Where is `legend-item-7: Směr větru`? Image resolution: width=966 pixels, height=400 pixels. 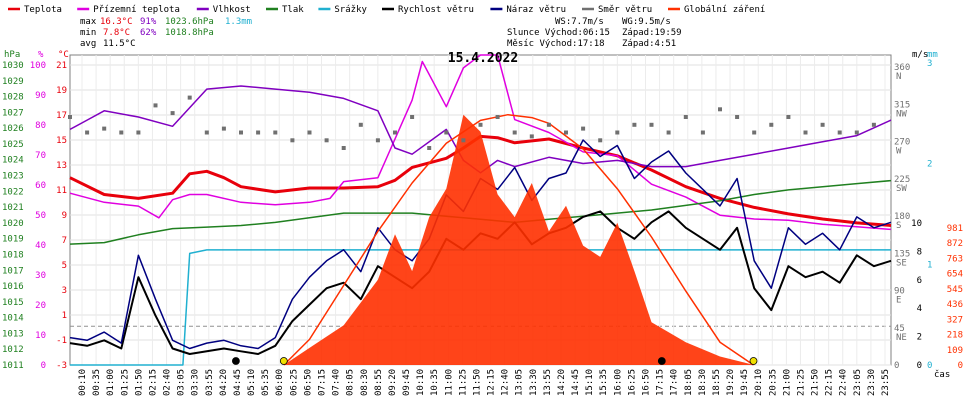
legend-item-7: Směr větru is located at coordinates (617, 10).